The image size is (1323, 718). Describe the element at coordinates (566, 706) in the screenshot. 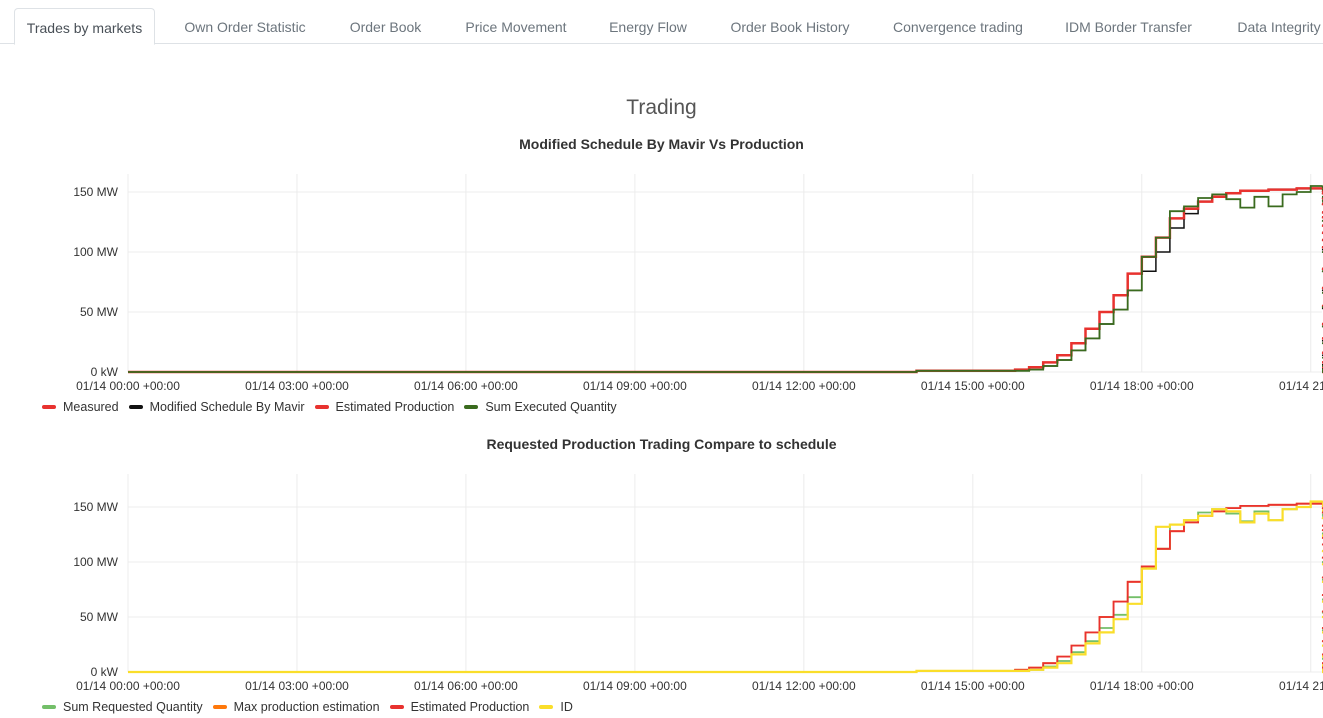

I see `chart-2-legend-label: ID` at that location.